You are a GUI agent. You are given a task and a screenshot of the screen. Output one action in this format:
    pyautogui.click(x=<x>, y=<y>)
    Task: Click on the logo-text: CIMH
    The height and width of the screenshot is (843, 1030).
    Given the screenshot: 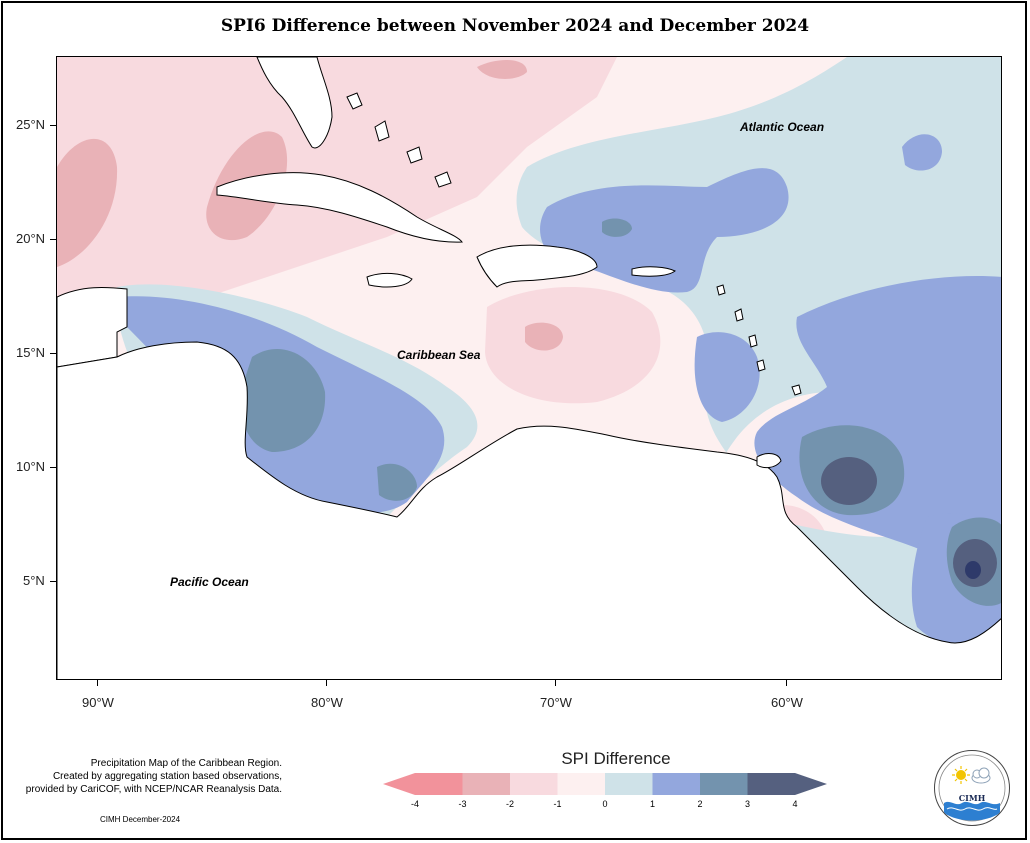 What is the action you would take?
    pyautogui.click(x=972, y=798)
    